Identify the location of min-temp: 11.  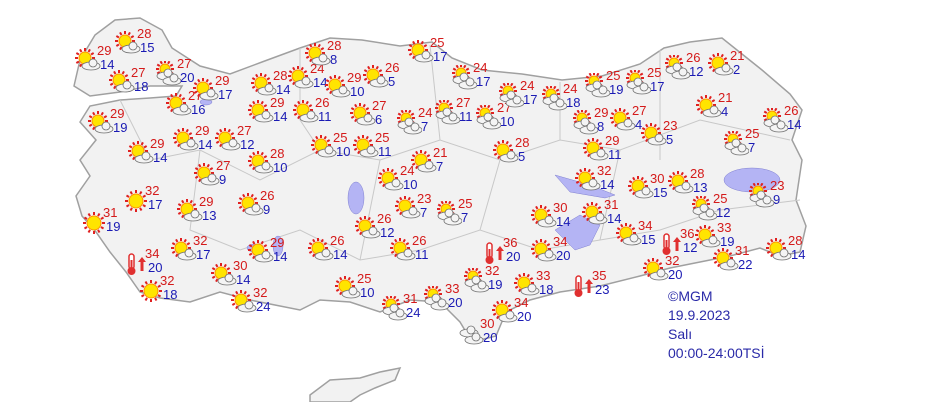
(466, 116).